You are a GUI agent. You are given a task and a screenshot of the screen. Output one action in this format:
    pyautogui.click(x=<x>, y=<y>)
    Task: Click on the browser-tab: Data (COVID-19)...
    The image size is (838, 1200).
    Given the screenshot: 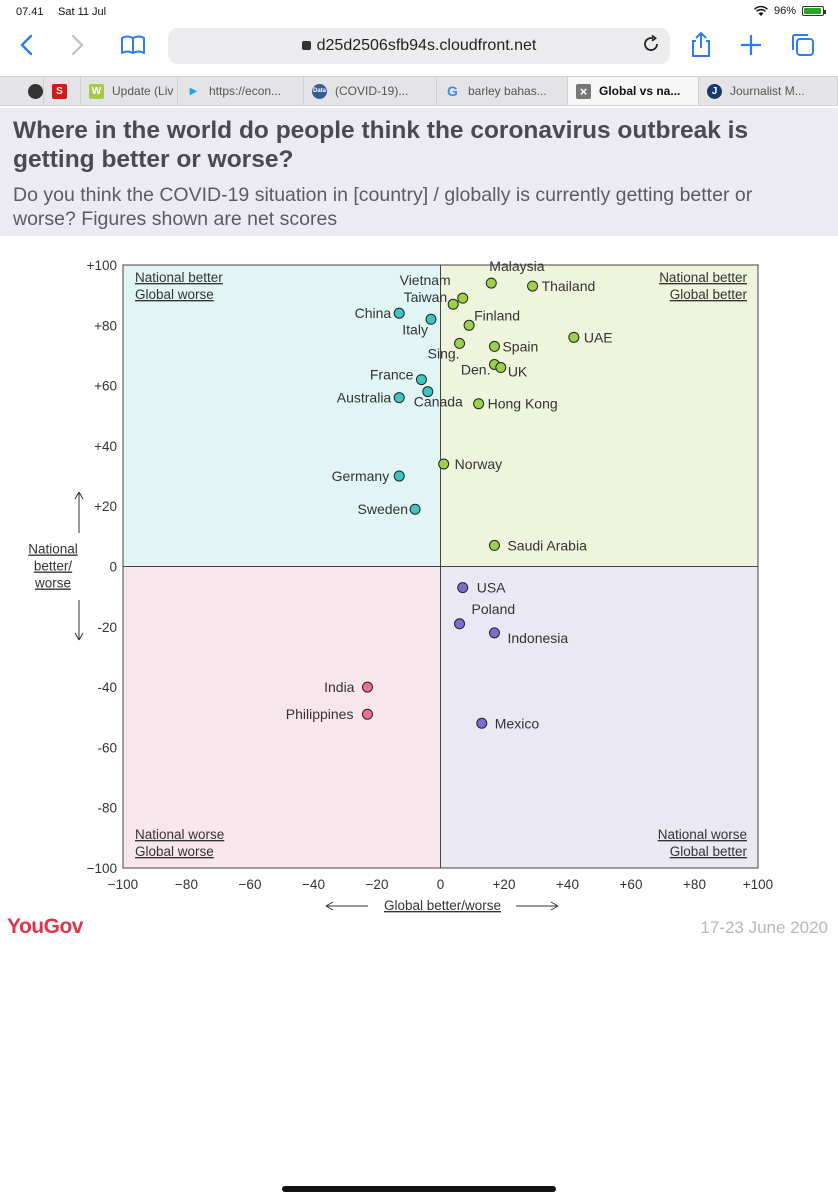 What is the action you would take?
    pyautogui.click(x=370, y=91)
    